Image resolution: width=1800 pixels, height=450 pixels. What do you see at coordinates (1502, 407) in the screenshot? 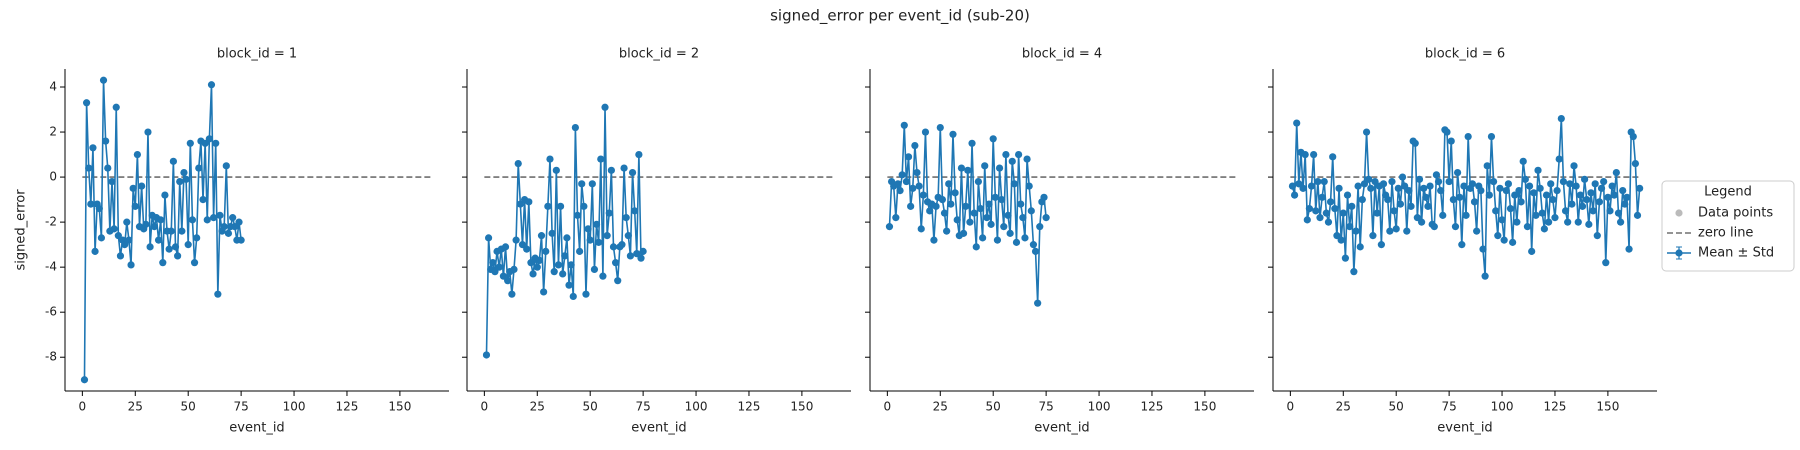
I see `x-tick-label: 100` at bounding box center [1502, 407].